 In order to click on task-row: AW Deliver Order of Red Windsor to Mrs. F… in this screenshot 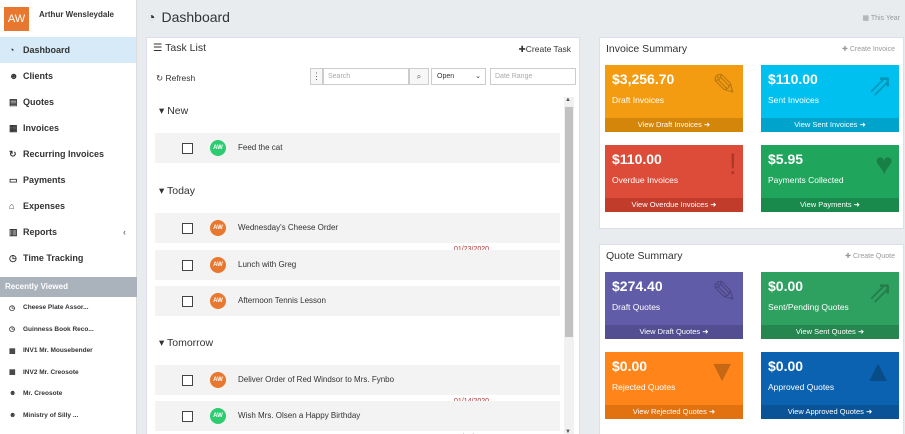, I will do `click(357, 380)`.